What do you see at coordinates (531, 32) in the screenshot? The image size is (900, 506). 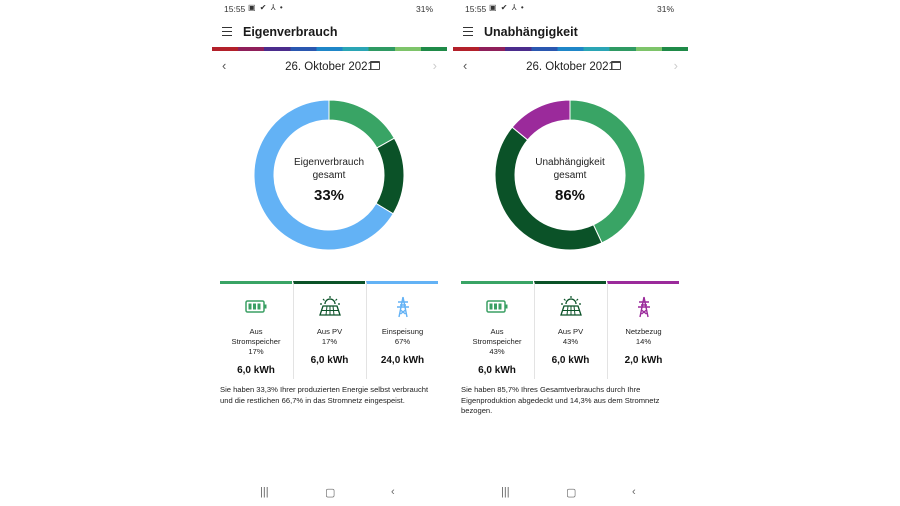 I see `page-title: Unabhängigkeit` at bounding box center [531, 32].